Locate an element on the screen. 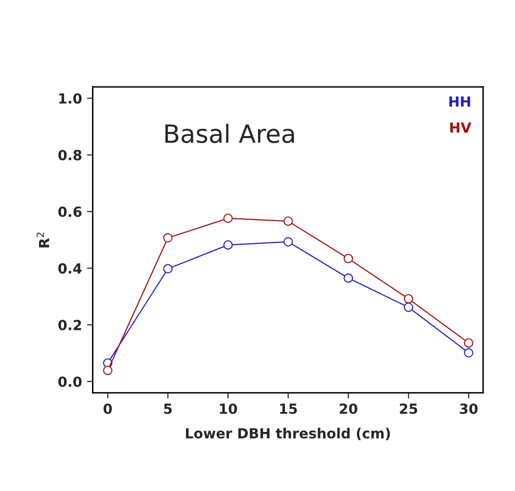  x-axis-title: Lower DBH threshold (cm) is located at coordinates (288, 434).